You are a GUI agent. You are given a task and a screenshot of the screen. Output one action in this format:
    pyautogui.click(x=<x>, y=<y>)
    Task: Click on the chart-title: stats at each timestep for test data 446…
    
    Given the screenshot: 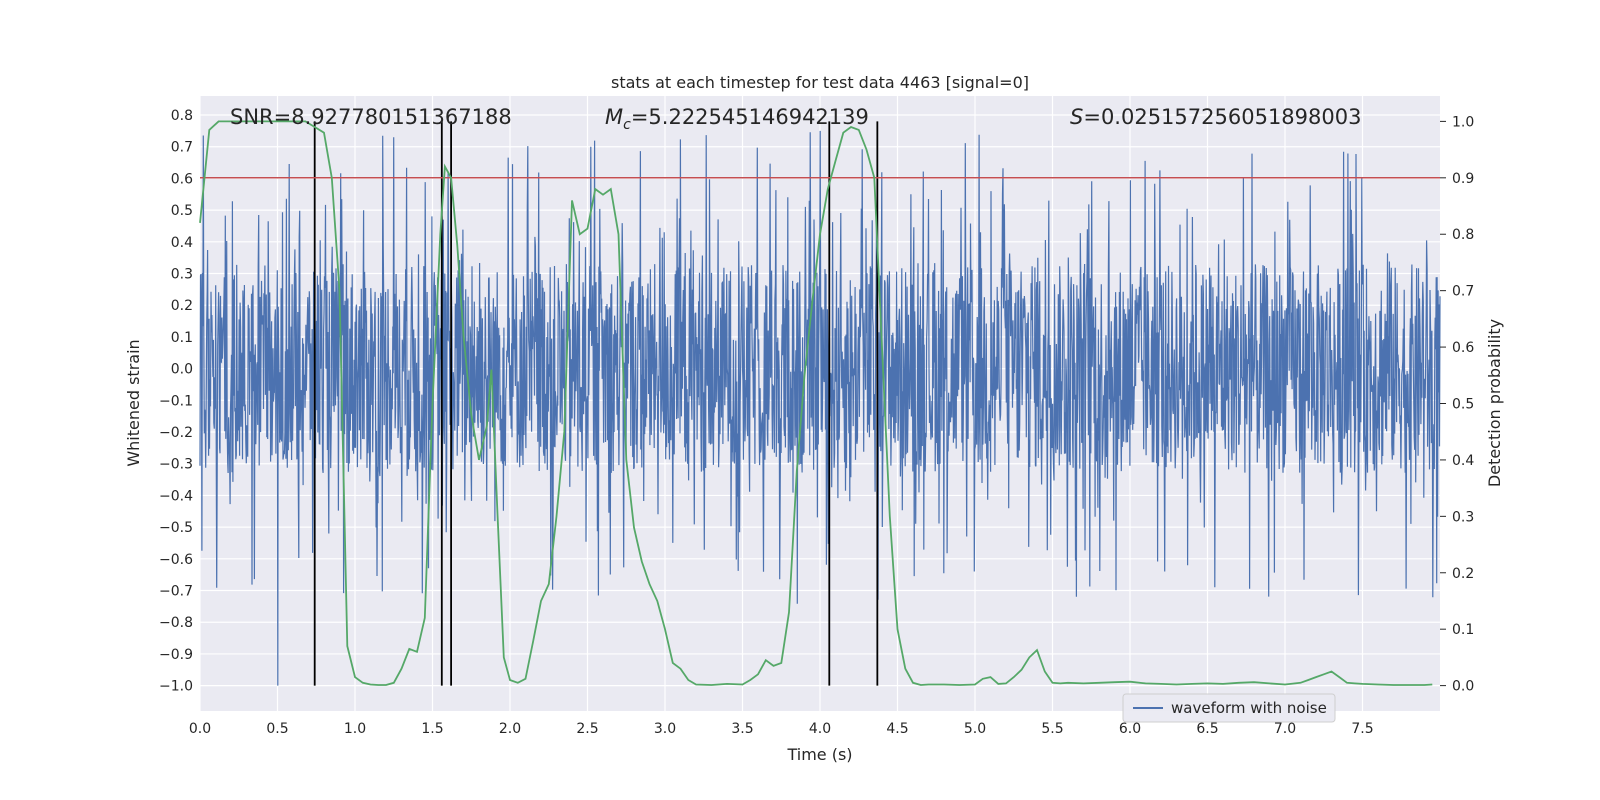 What is the action you would take?
    pyautogui.click(x=820, y=82)
    